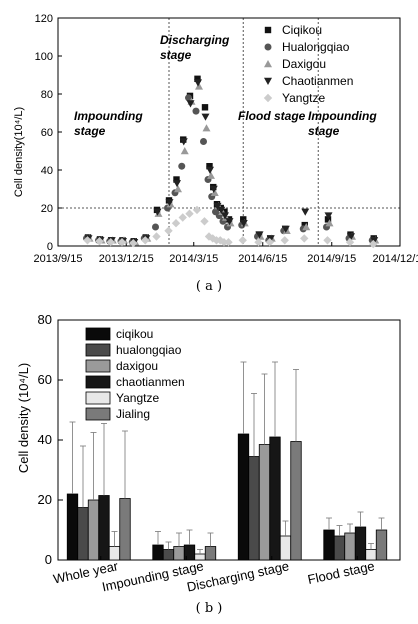 The image size is (418, 624). Describe the element at coordinates (50, 247) in the screenshot. I see `chart-a-ytick-label: 0` at that location.